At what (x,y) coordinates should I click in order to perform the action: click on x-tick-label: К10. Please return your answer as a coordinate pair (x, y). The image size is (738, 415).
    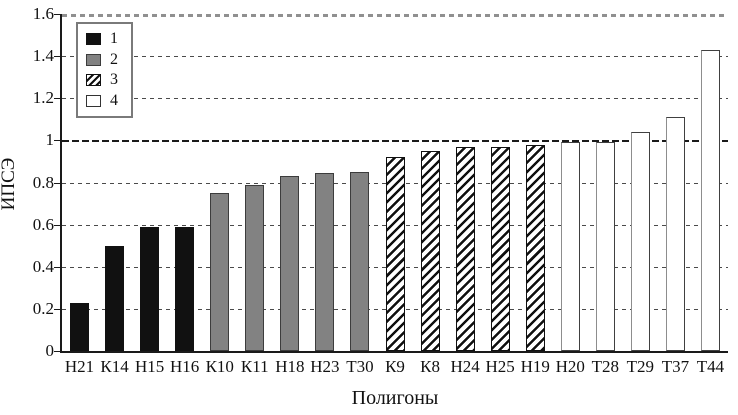
    Looking at the image, I should click on (219, 366).